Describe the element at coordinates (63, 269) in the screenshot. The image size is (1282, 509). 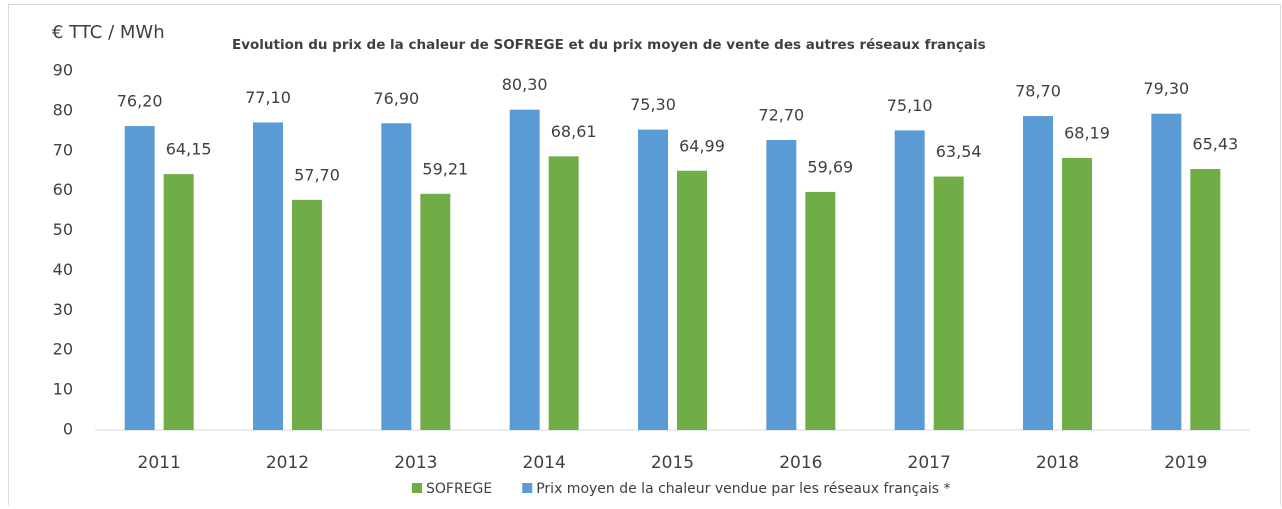
I see `y-tick-label: 40` at that location.